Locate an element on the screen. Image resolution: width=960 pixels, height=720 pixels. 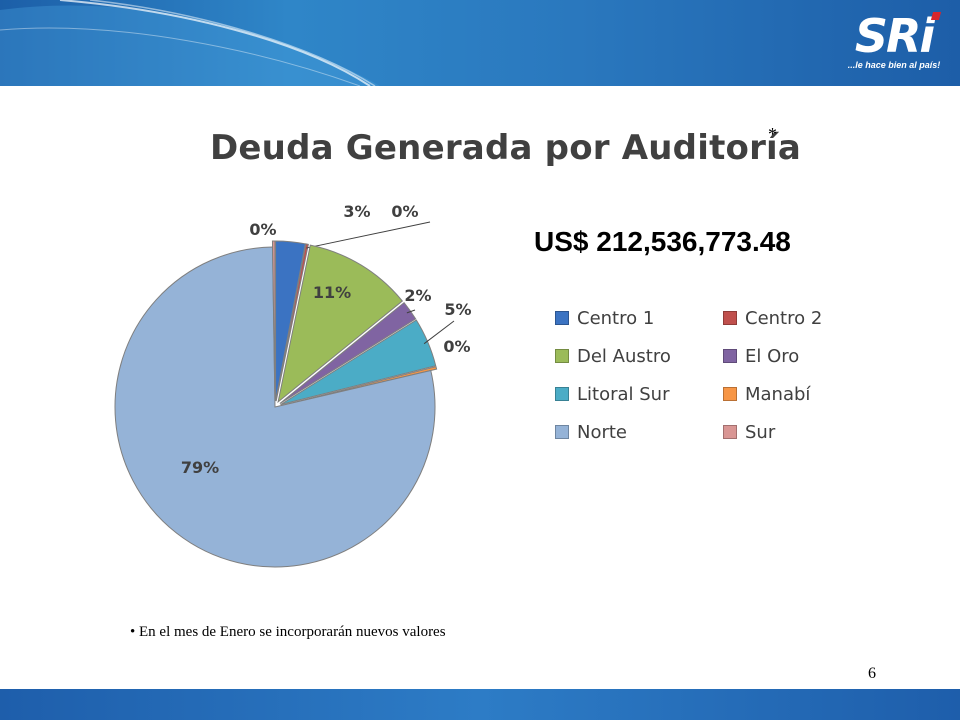
legend-label: Del Austro is located at coordinates (624, 356).